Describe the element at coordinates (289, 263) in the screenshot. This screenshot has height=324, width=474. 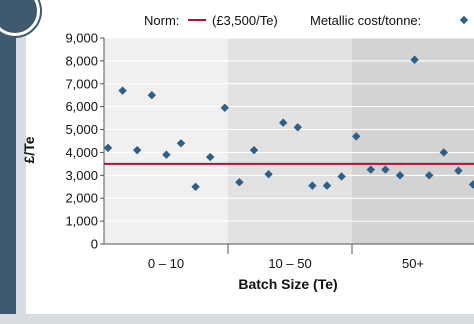
I see `x-group-label: 10 – 50` at that location.